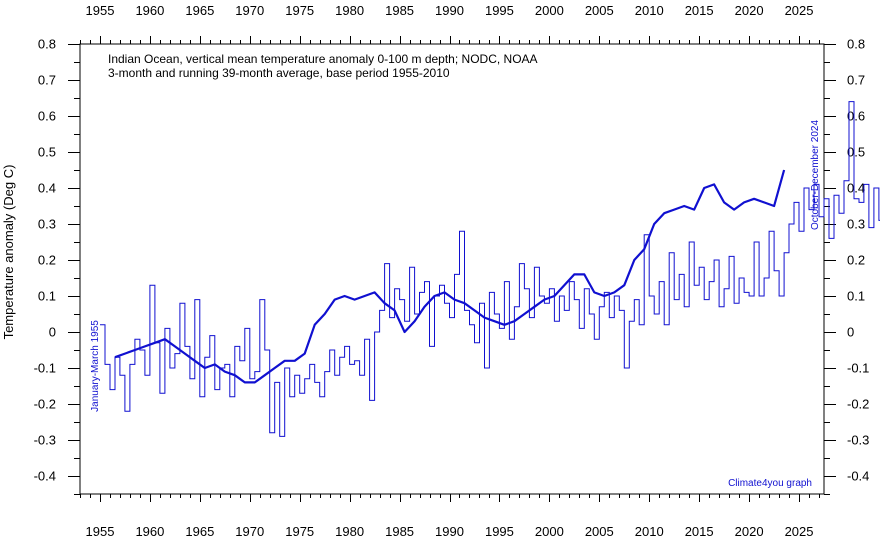 The height and width of the screenshot is (540, 880). I want to click on y-tick-label-left: 0.1, so click(47, 296).